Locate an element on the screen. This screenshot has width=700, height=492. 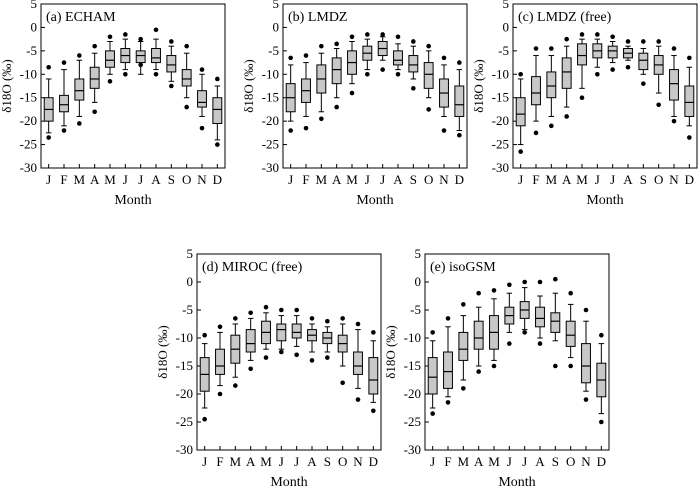
x-tick-label: S is located at coordinates (643, 179).